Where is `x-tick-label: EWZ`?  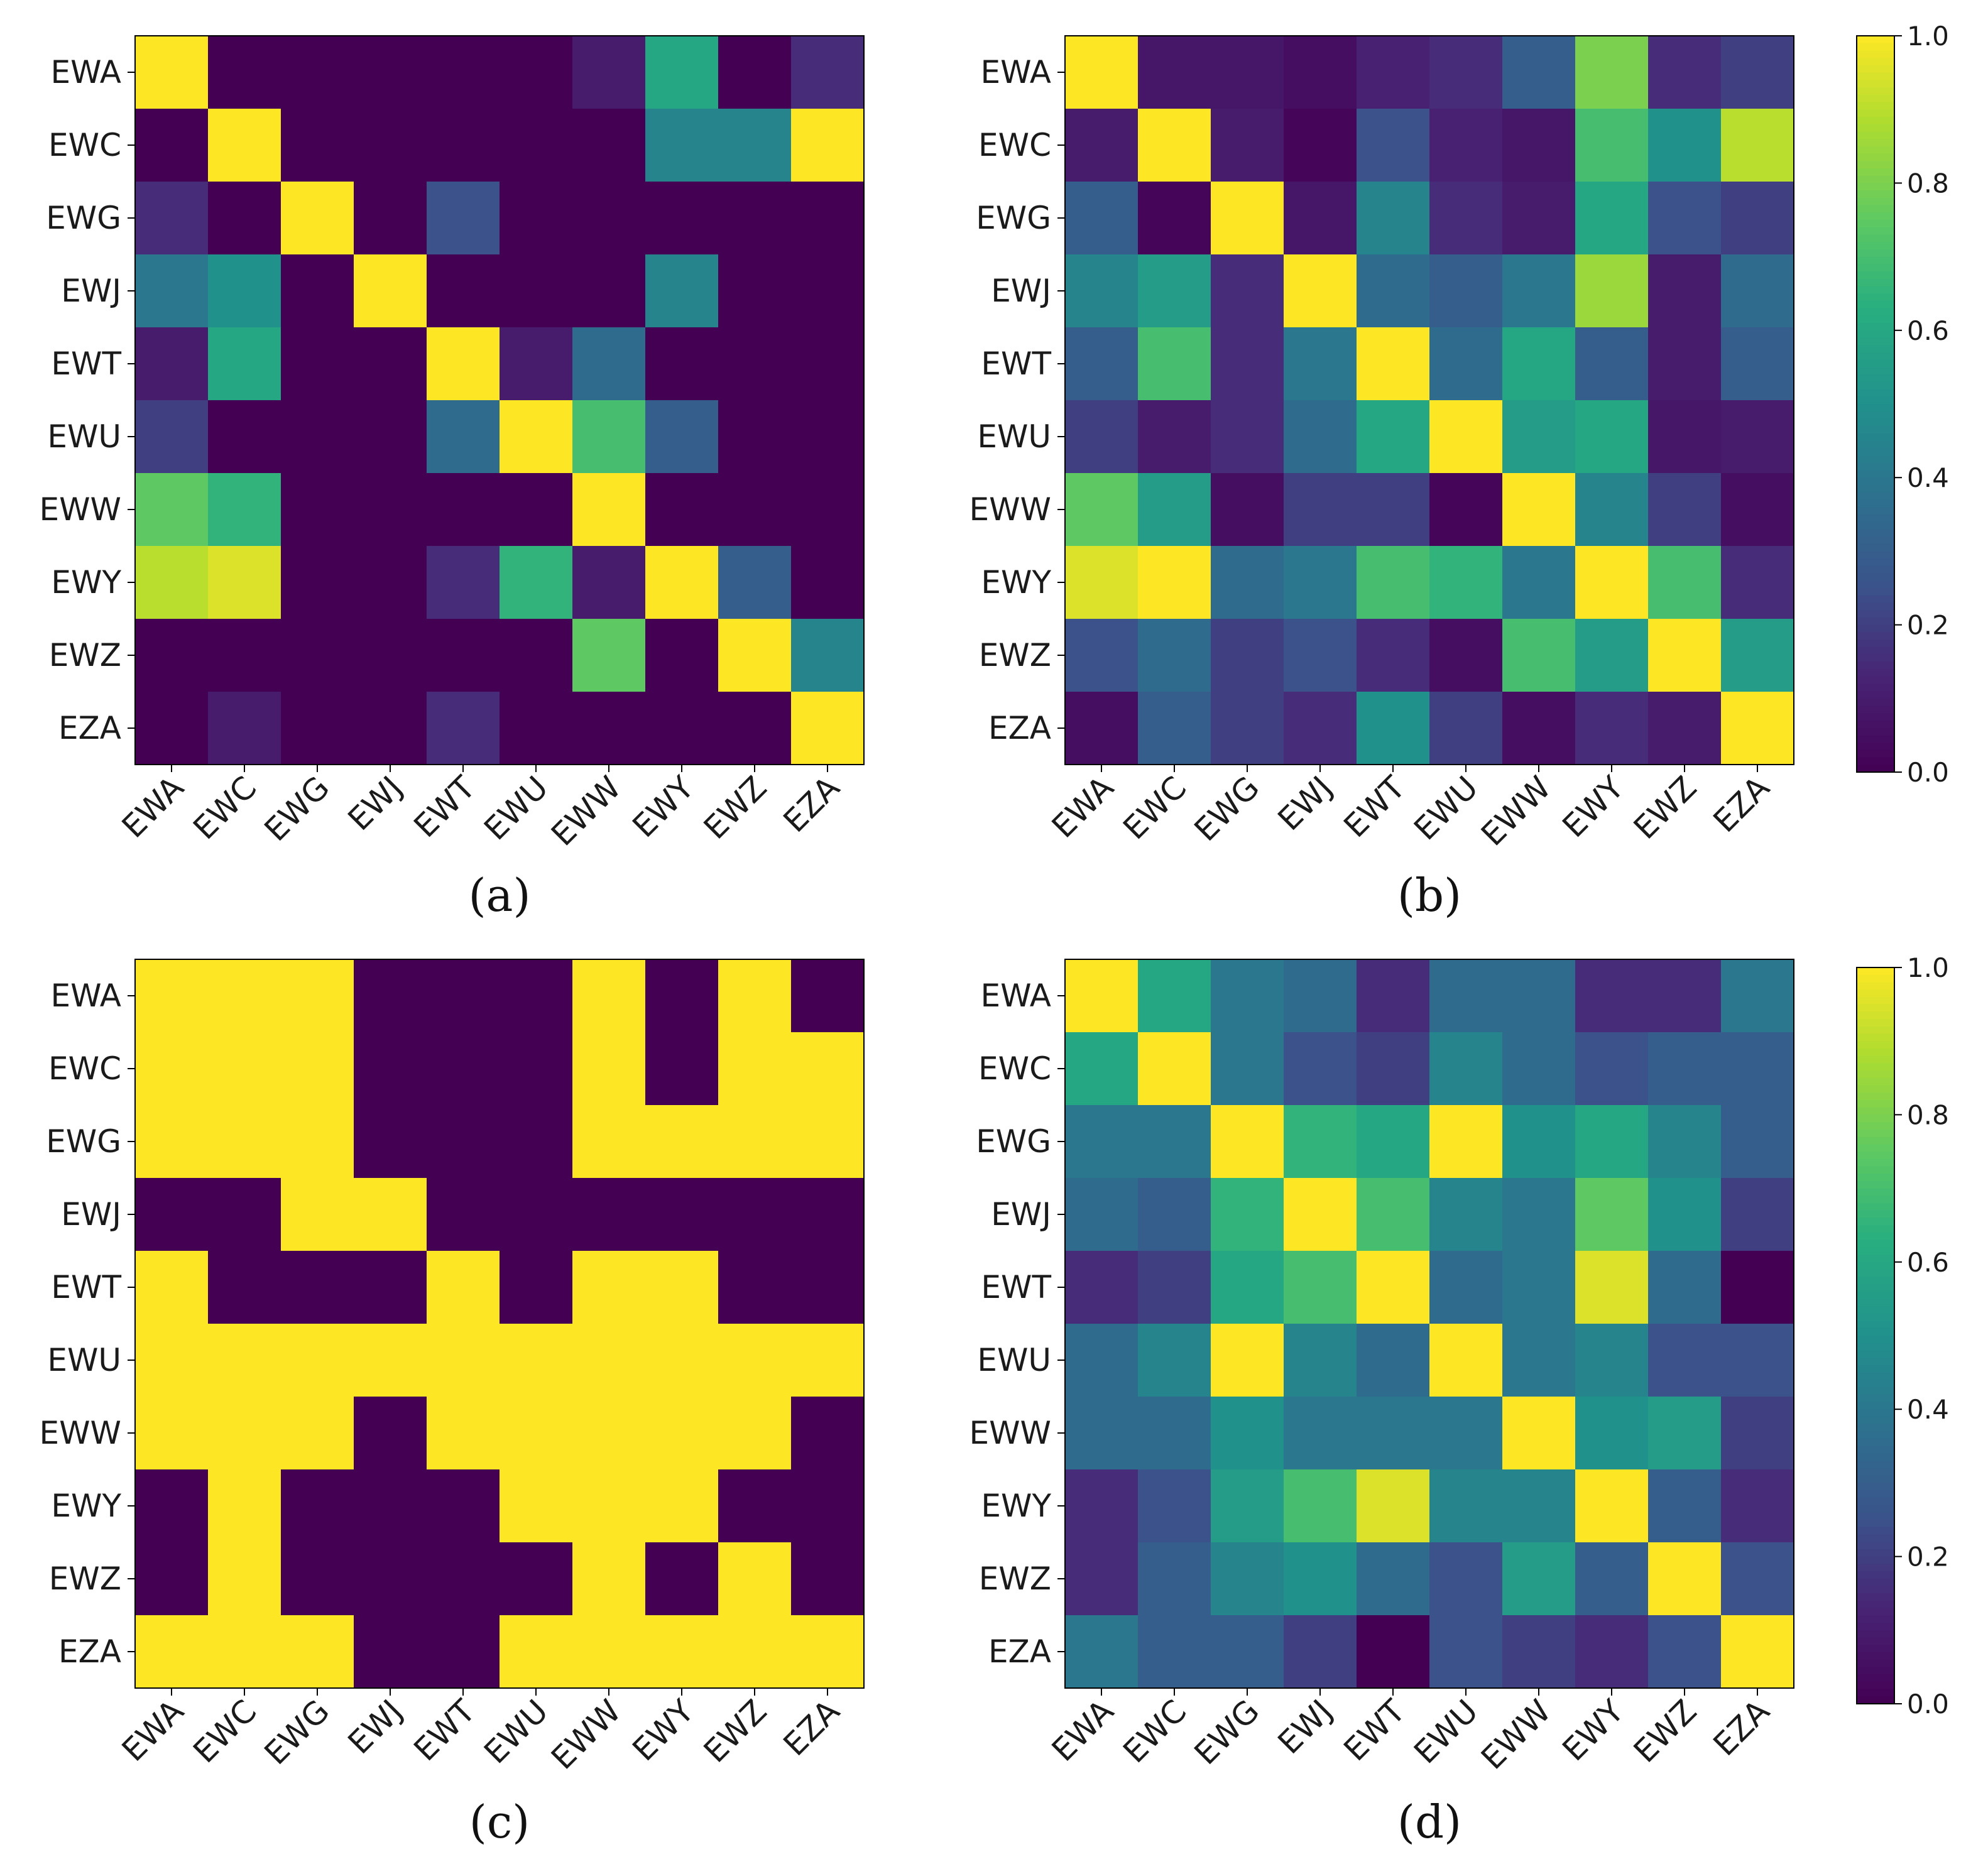 x-tick-label: EWZ is located at coordinates (1665, 807).